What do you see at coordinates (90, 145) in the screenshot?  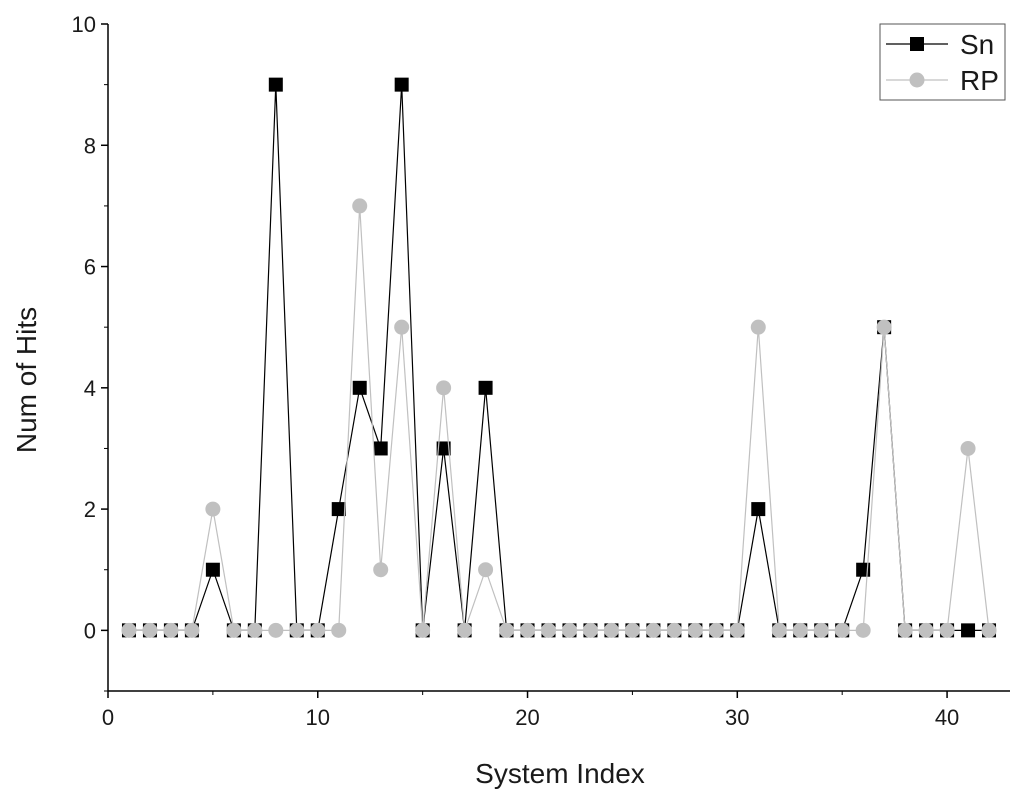 I see `y-tick-label: 8` at bounding box center [90, 145].